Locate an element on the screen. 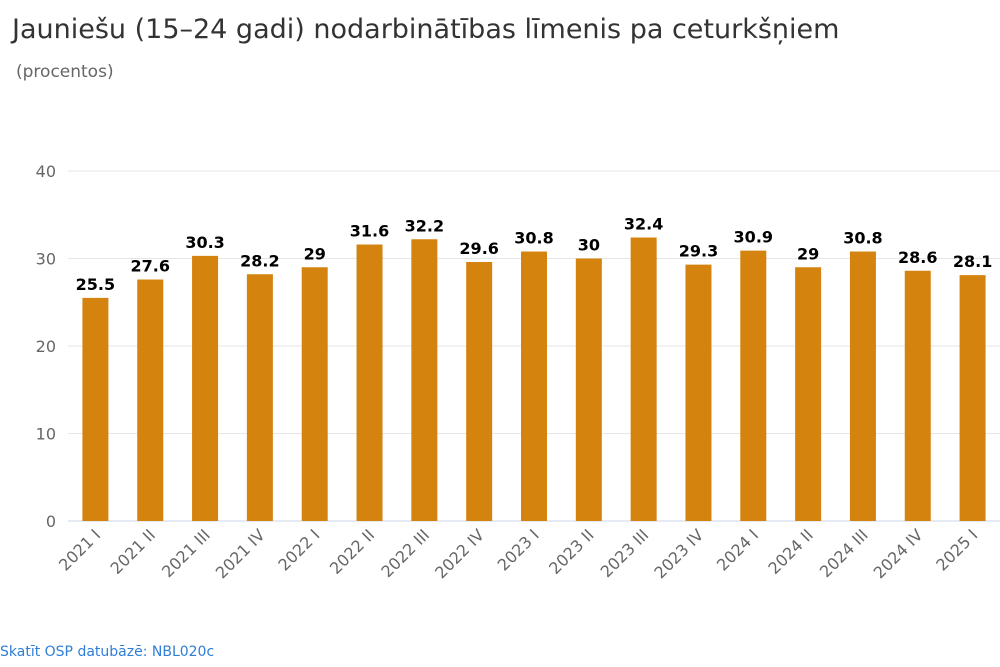 This screenshot has width=1000, height=667. y-tick-label: 10 is located at coordinates (46, 434).